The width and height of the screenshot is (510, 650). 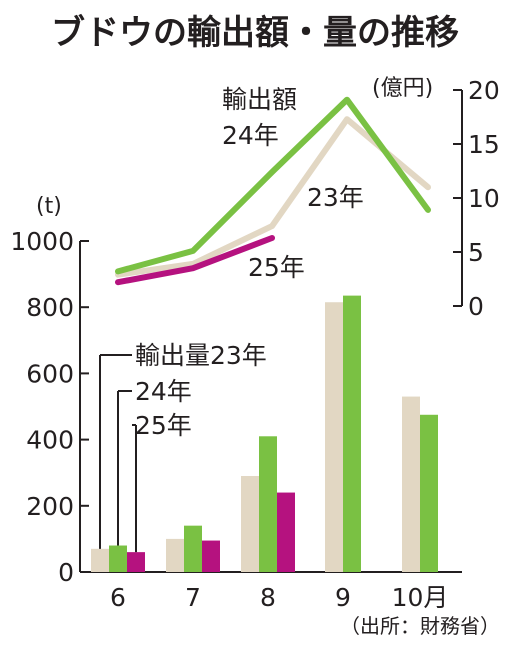 I want to click on bar-legend: 輸出量23年 24年 25年, so click(x=183, y=447).